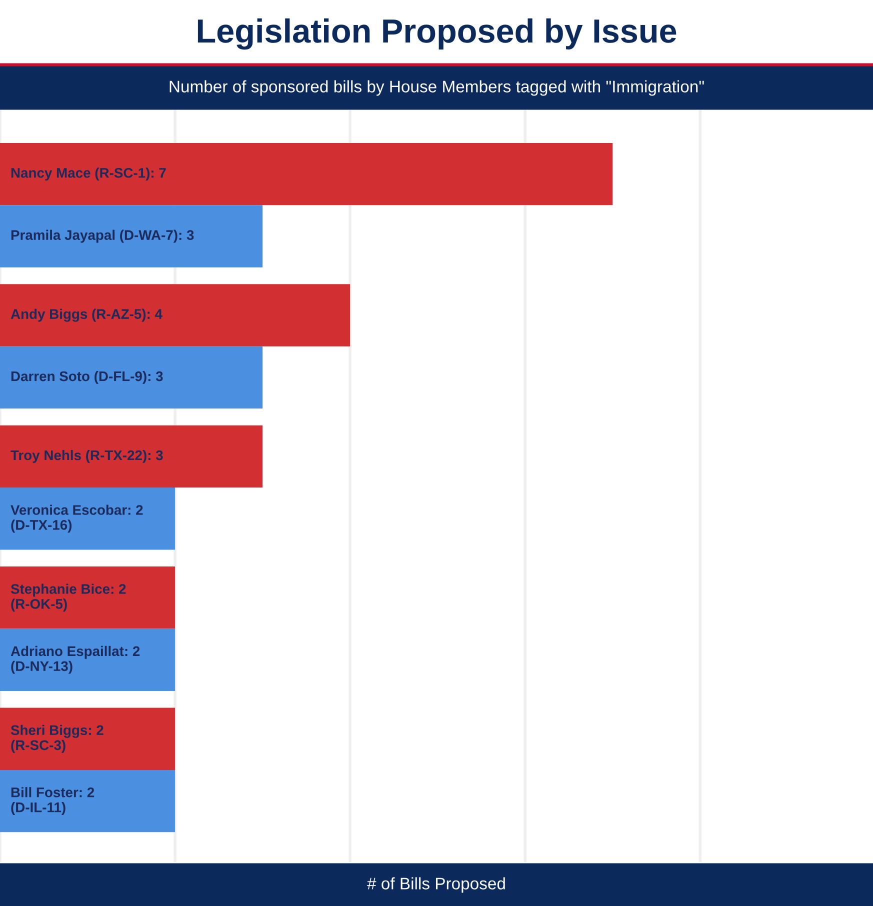 The height and width of the screenshot is (906, 873). I want to click on data-label: Adriano Espaillat: 2 (D-NY-13), so click(75, 660).